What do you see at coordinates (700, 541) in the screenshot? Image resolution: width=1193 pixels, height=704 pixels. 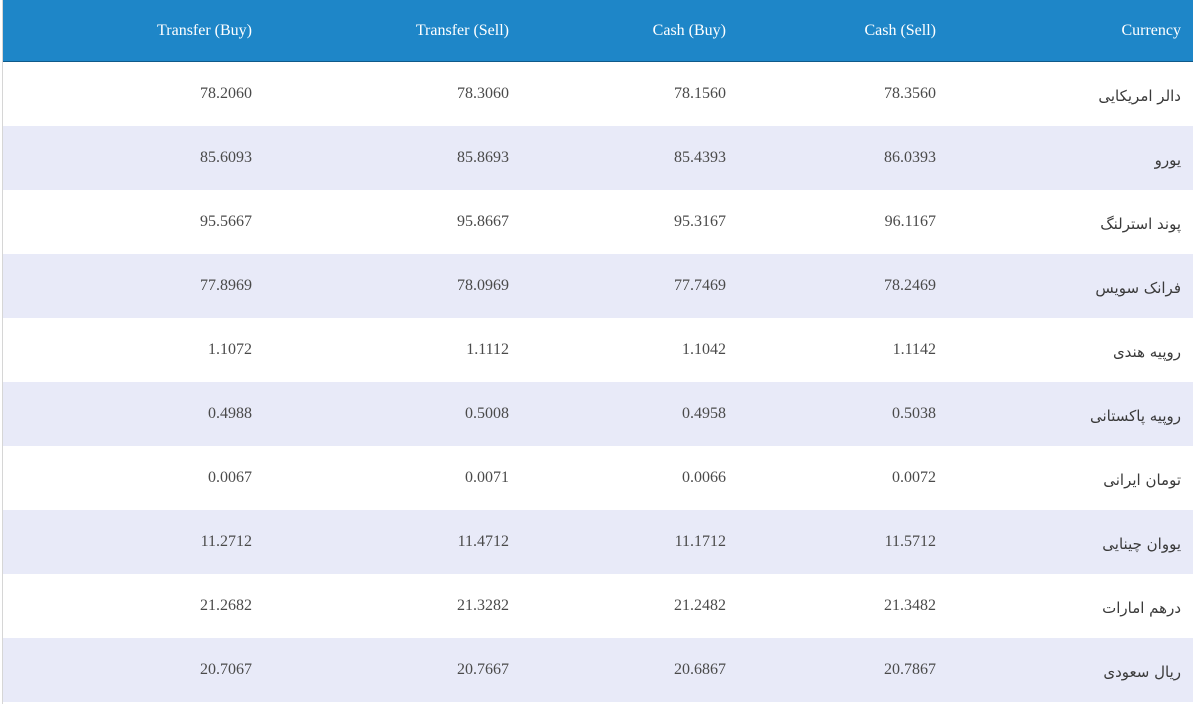 I see `cash-buy-cell: 11.1712` at bounding box center [700, 541].